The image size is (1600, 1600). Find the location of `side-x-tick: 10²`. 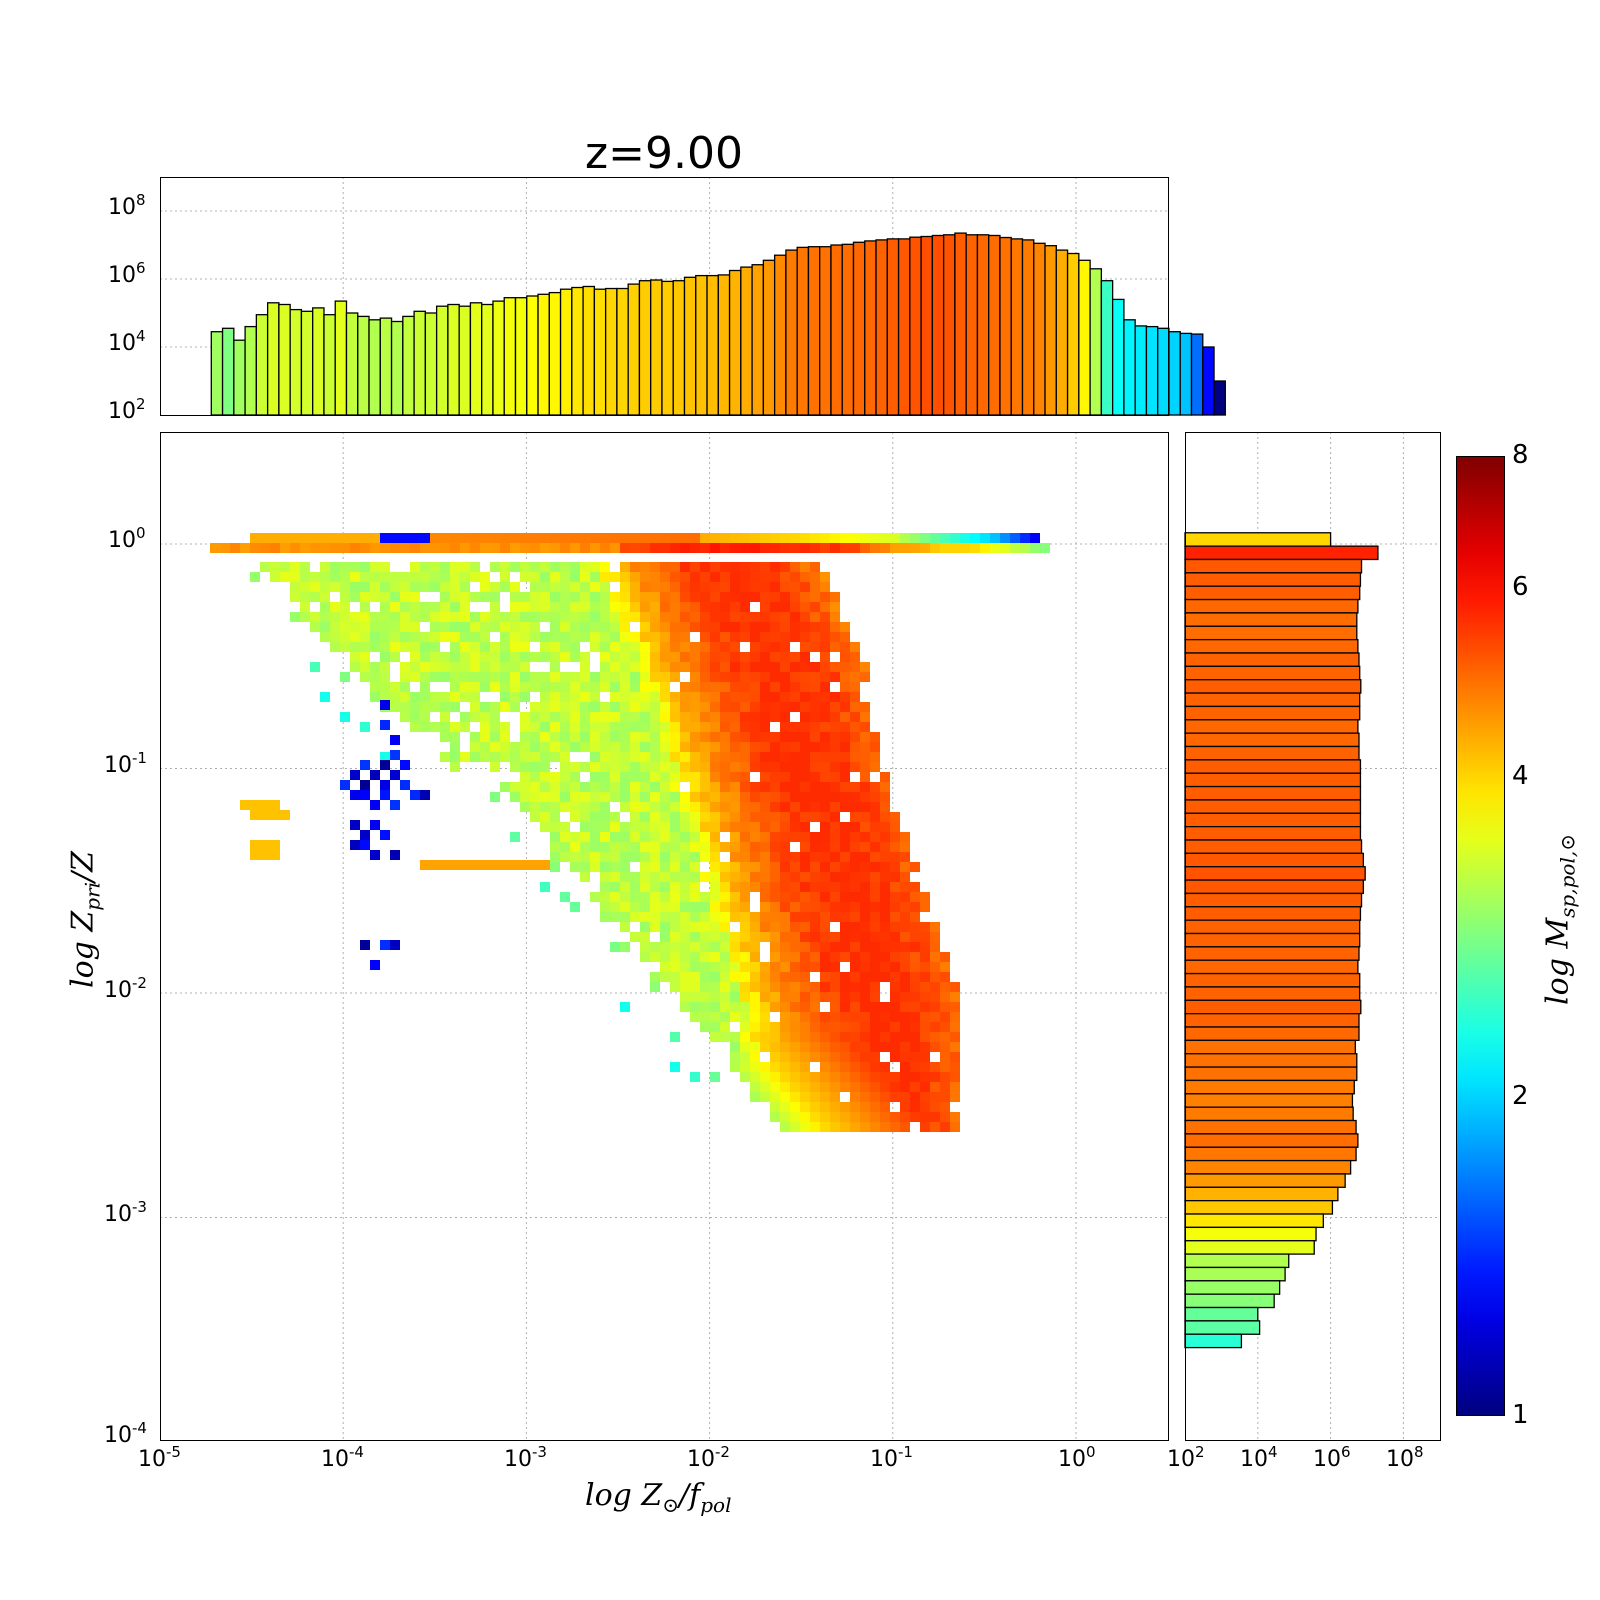

side-x-tick: 10² is located at coordinates (1186, 1457).